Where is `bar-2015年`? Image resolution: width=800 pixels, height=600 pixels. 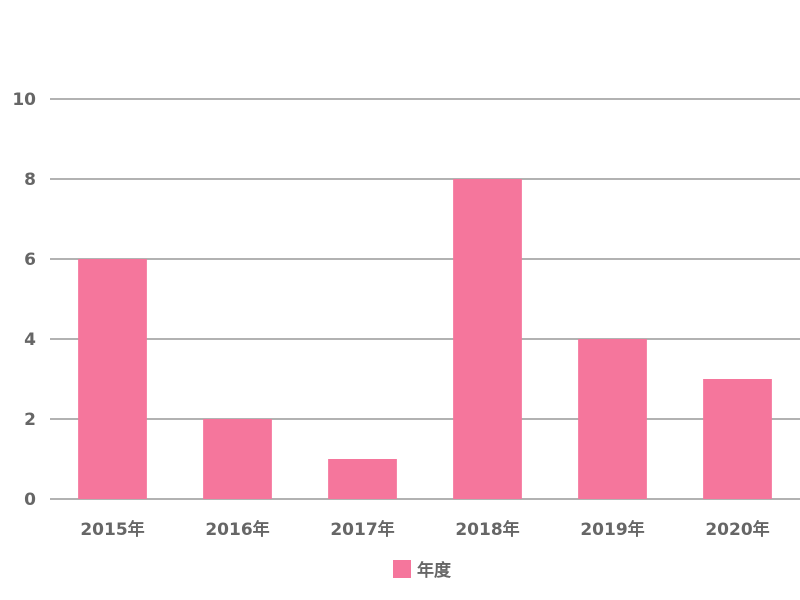 bar-2015年 is located at coordinates (112, 379).